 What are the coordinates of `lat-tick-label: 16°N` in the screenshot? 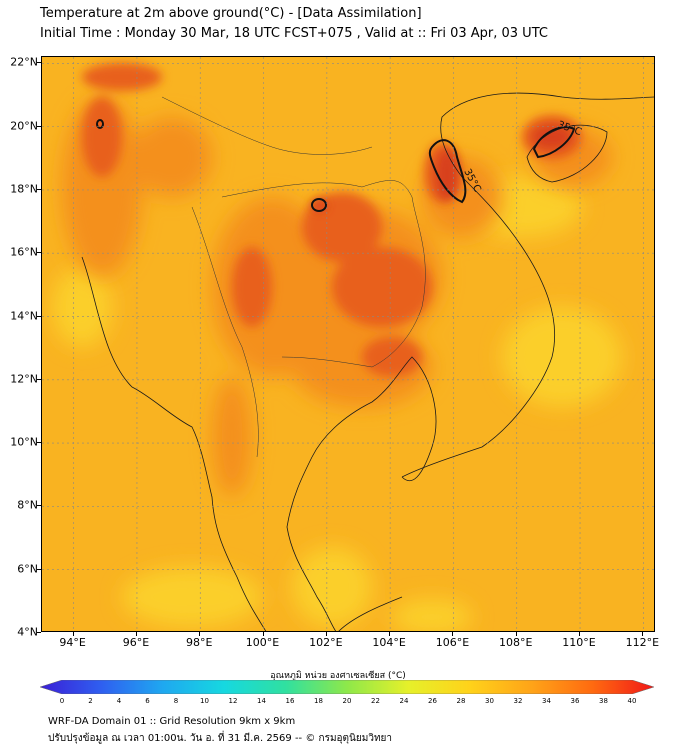 It's located at (24, 252).